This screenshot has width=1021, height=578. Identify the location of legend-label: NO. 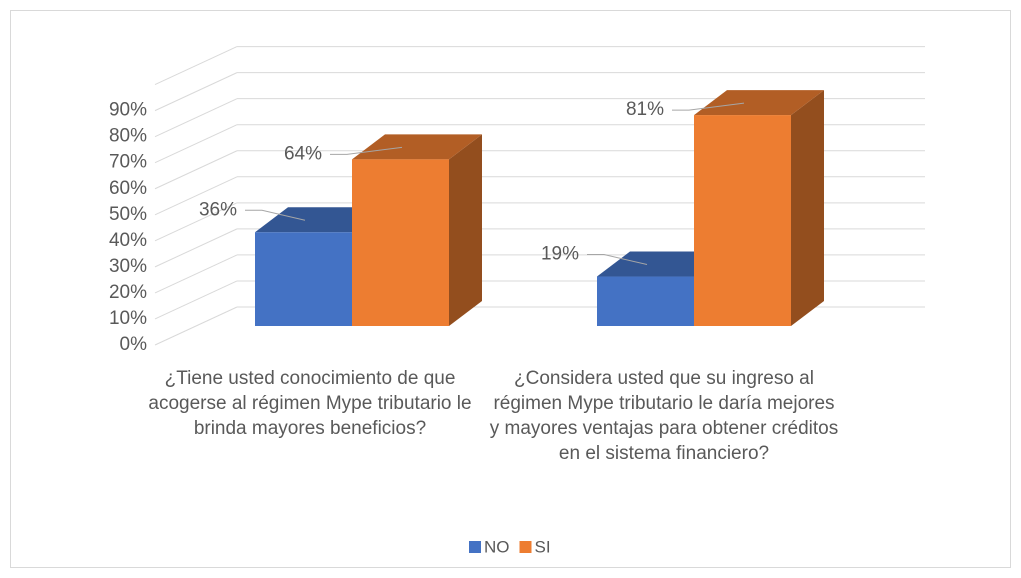
(497, 546).